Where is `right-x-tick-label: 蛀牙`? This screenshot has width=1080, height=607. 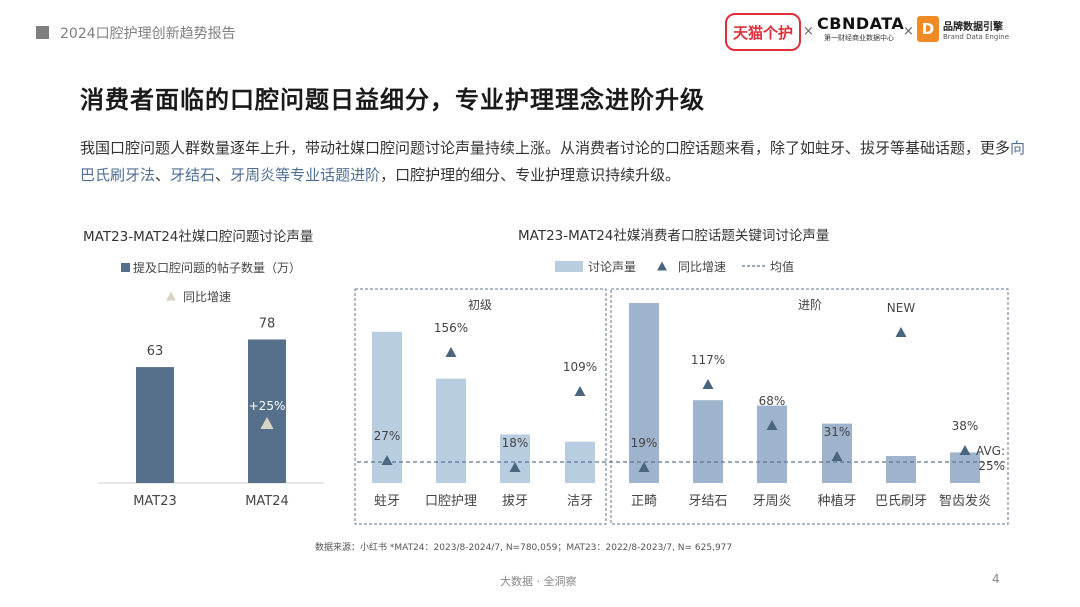
right-x-tick-label: 蛀牙 is located at coordinates (387, 501).